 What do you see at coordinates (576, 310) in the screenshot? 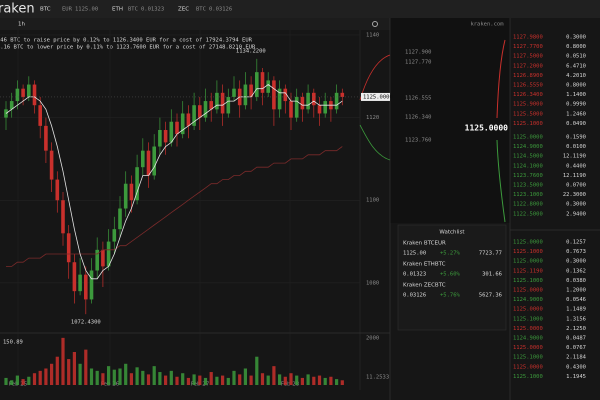
I see `trade-volume: 1.1489` at bounding box center [576, 310].